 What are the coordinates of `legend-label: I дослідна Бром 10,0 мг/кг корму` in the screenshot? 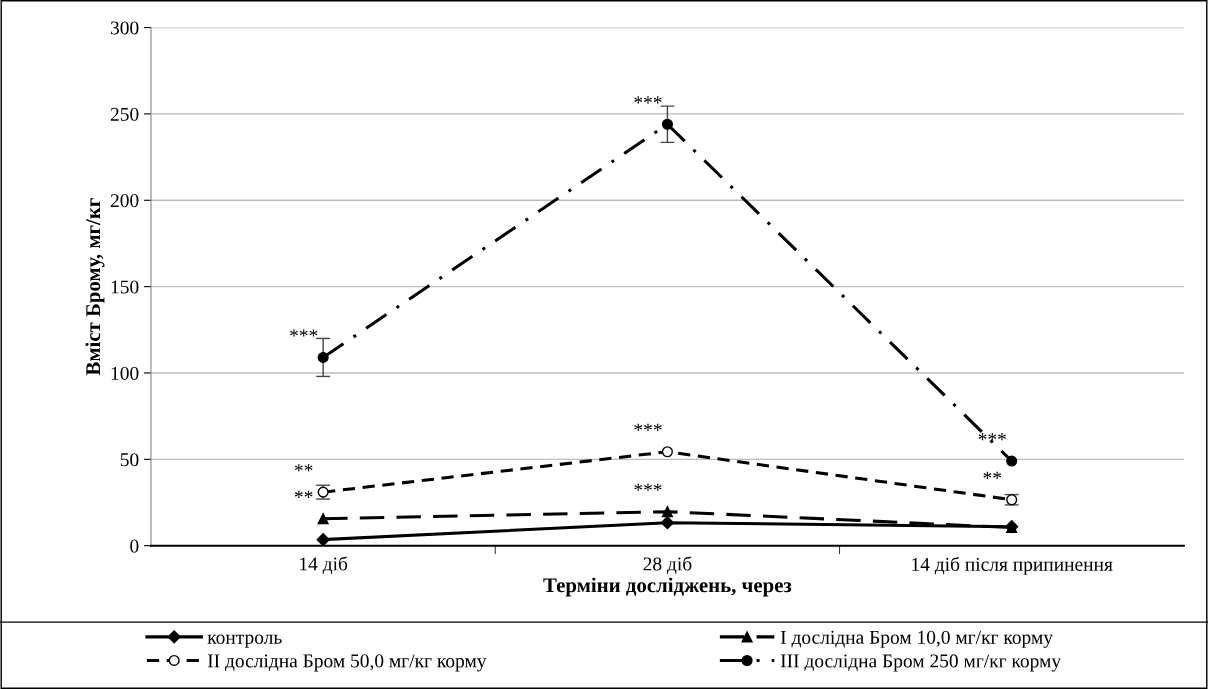 It's located at (916, 639).